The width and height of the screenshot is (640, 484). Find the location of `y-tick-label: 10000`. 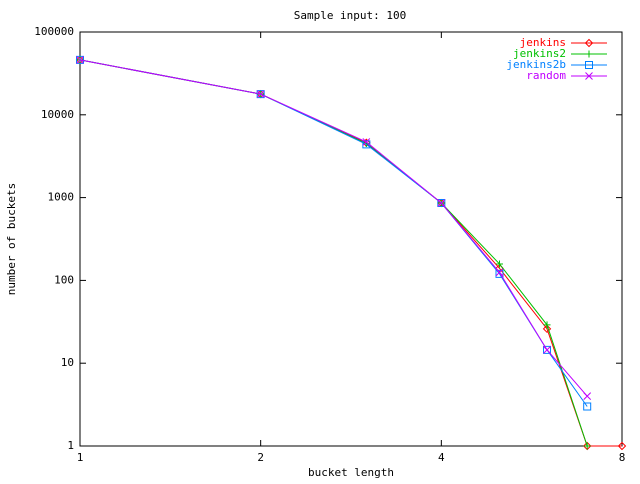

y-tick-label: 10000 is located at coordinates (57, 114).